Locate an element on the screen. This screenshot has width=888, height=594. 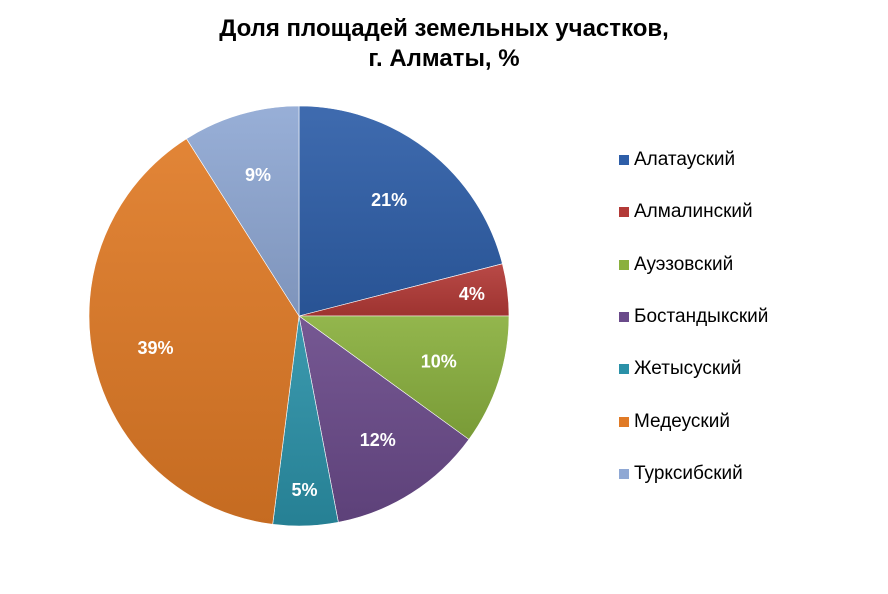
legend-item: Медеуский is located at coordinates (749, 421).